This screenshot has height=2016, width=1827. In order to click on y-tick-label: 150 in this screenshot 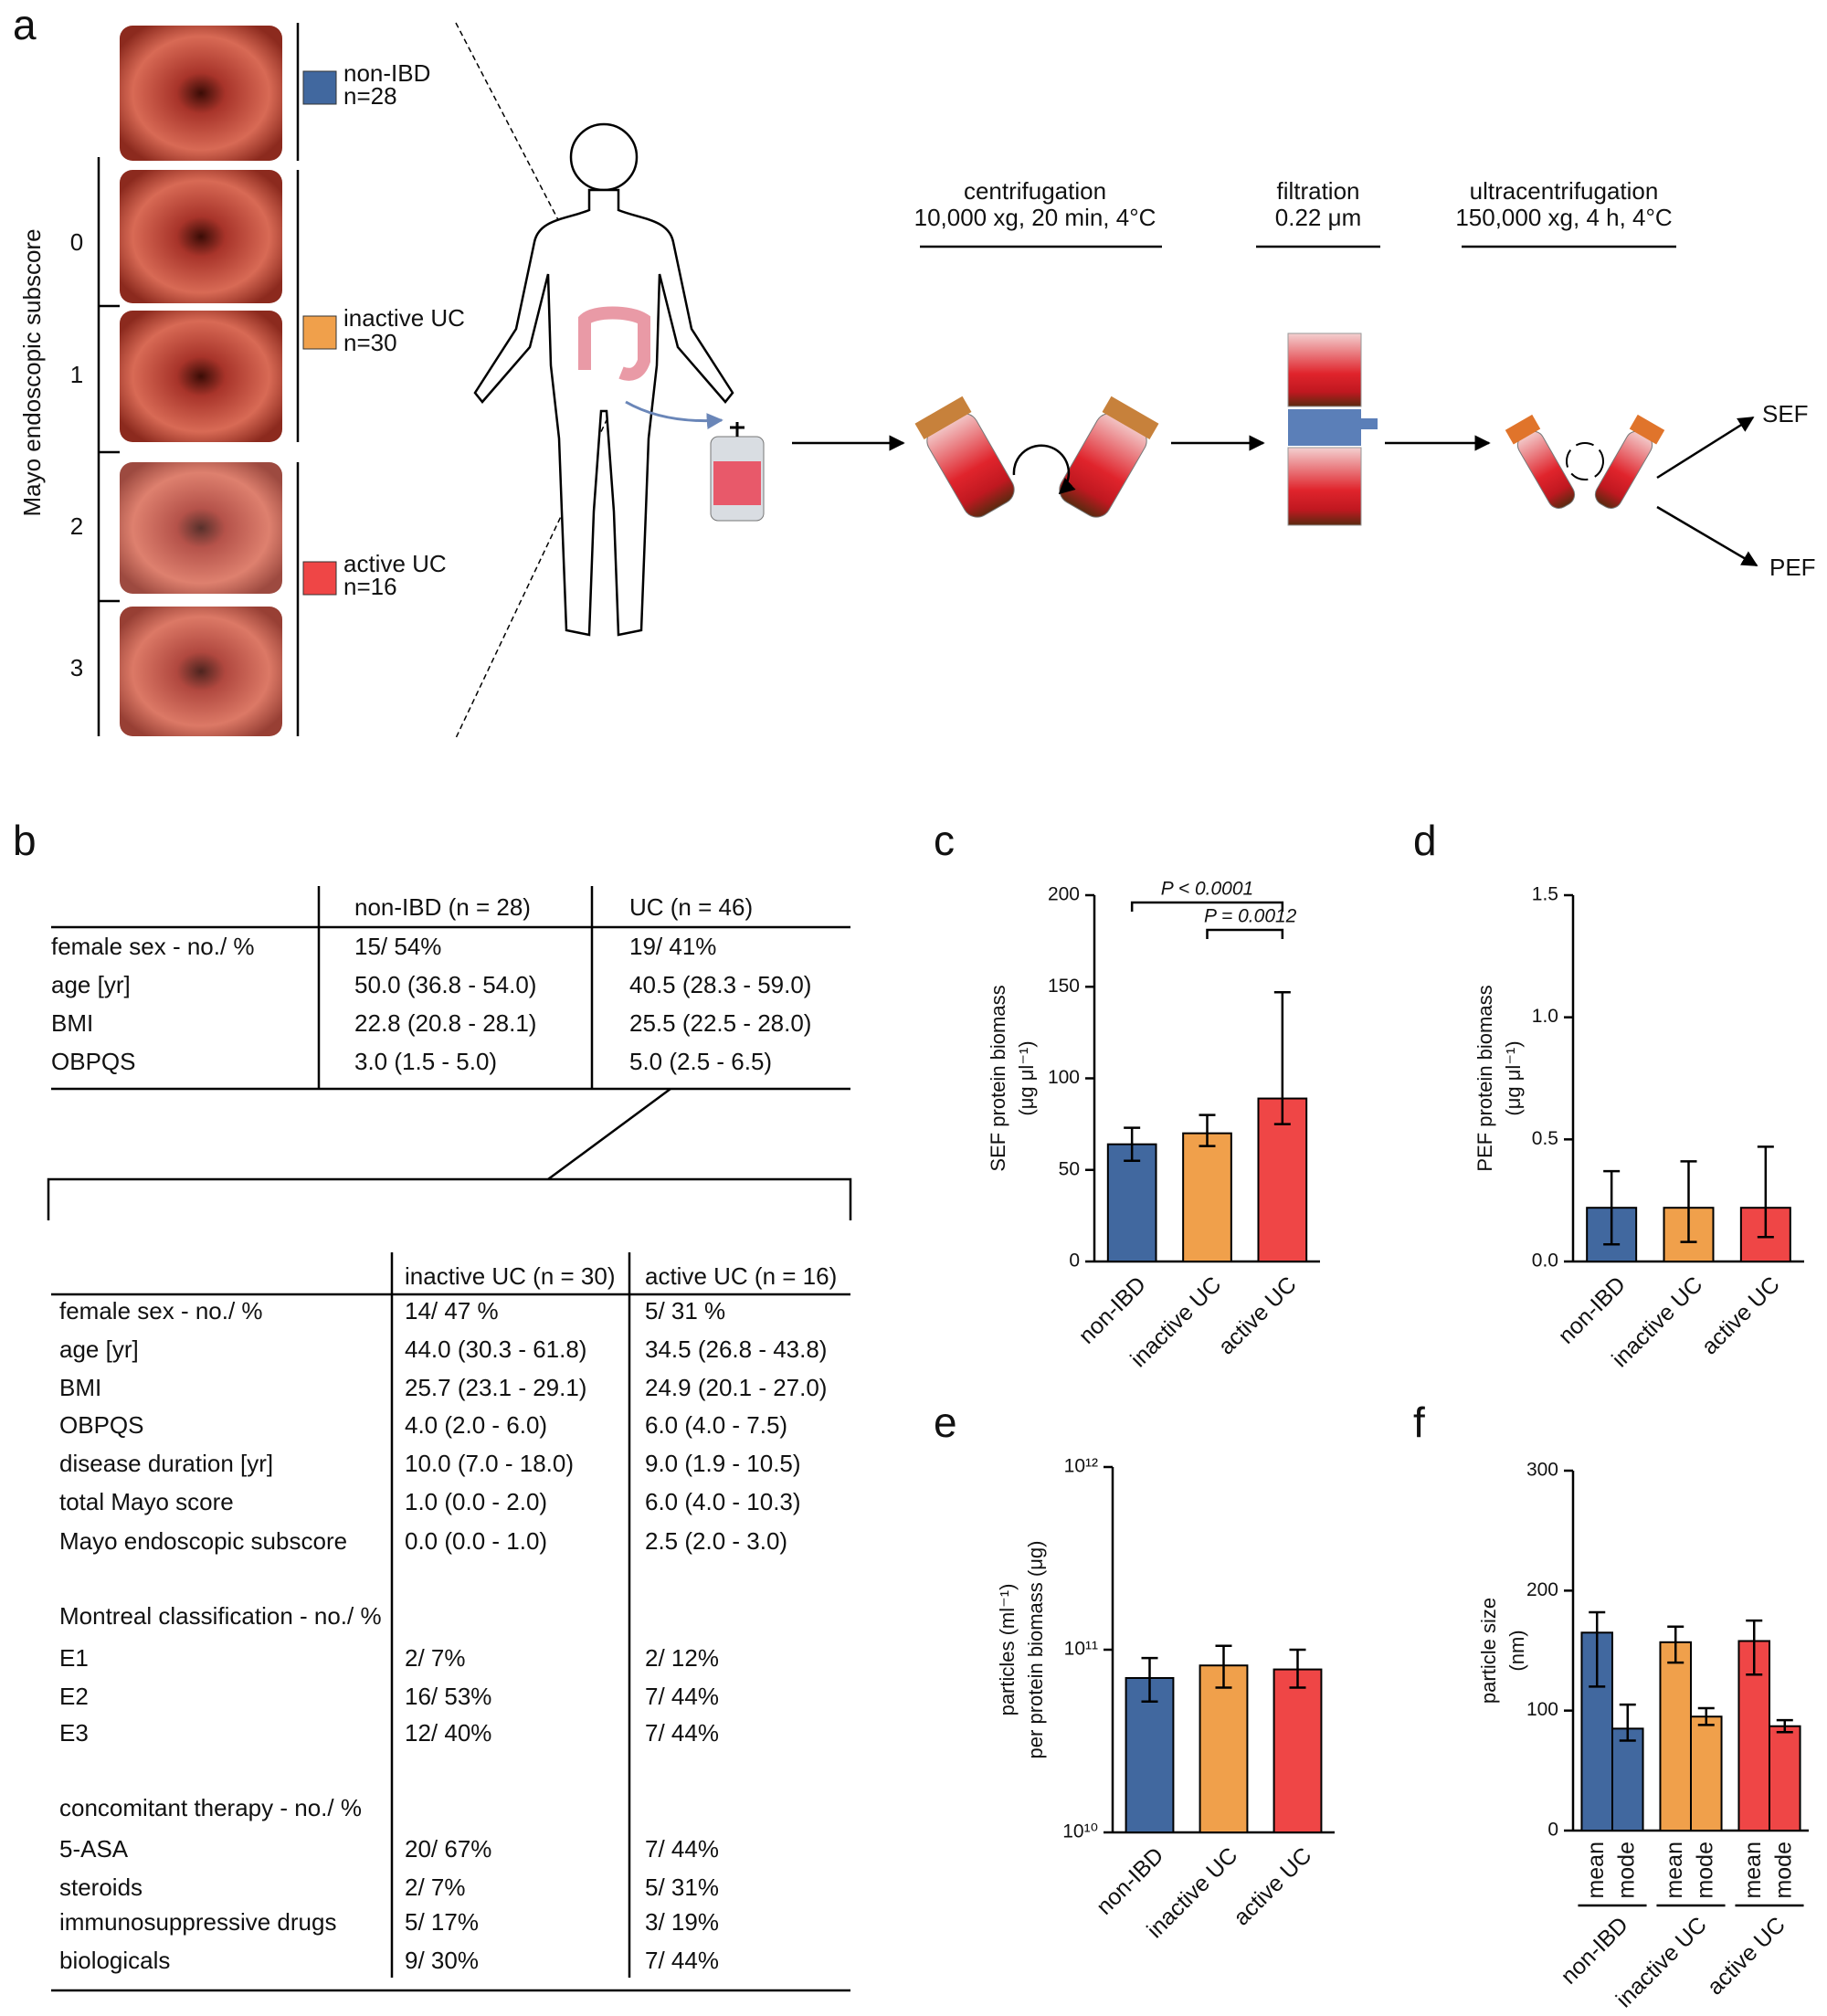, I will do `click(1064, 987)`.